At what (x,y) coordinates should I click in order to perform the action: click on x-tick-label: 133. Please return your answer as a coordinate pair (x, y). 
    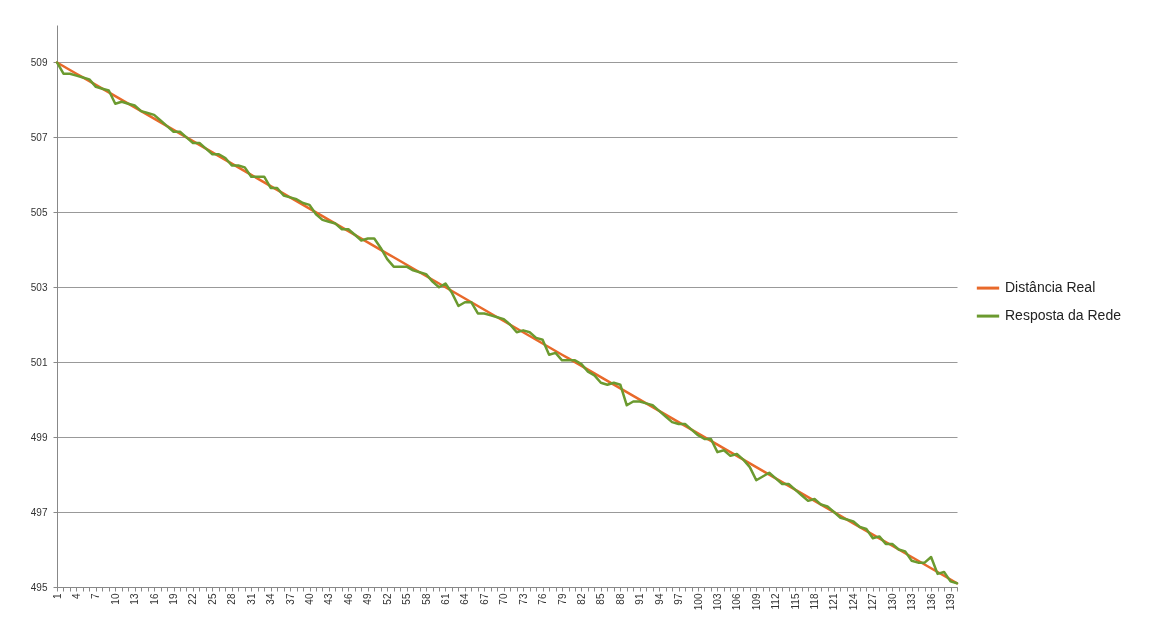
    Looking at the image, I should click on (912, 602).